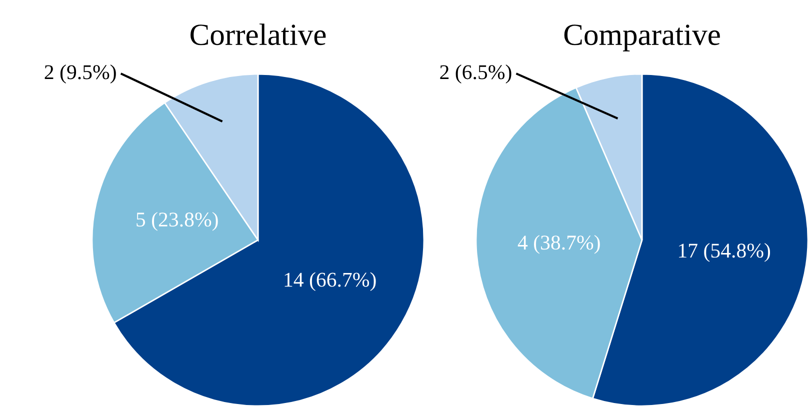 The height and width of the screenshot is (408, 810). I want to click on data-label: 14 (66.7%), so click(330, 282).